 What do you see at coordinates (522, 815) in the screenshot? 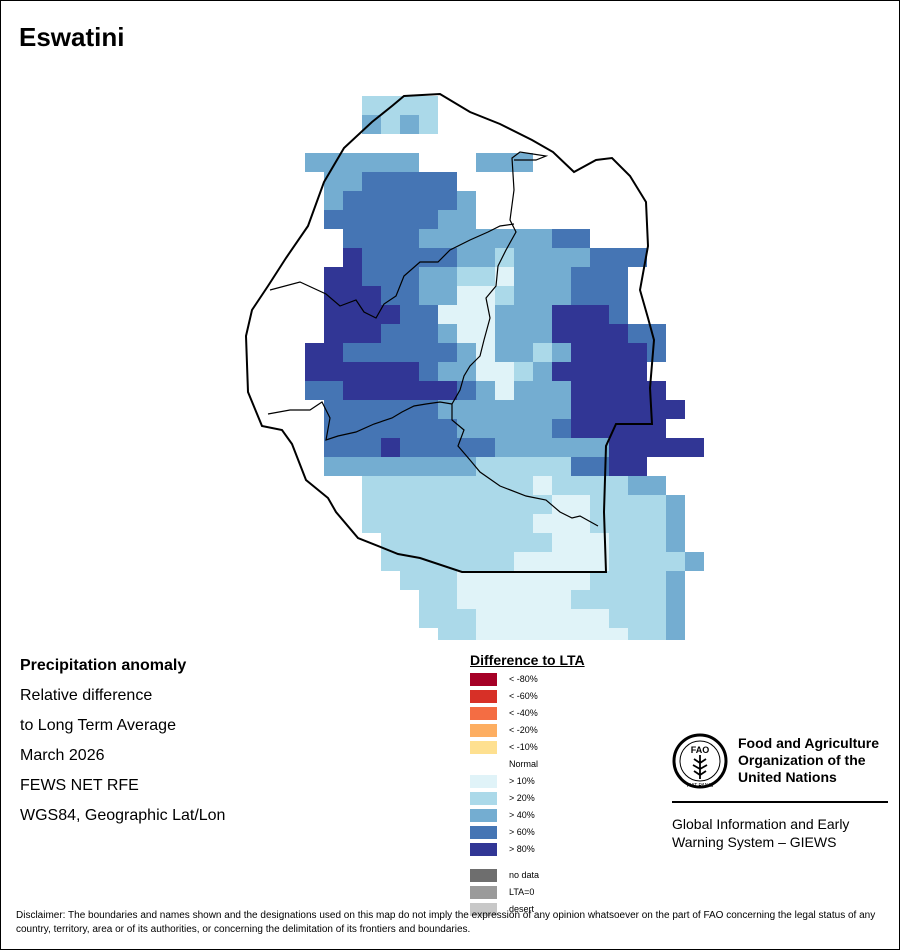
I see `legend-label: > 40%` at bounding box center [522, 815].